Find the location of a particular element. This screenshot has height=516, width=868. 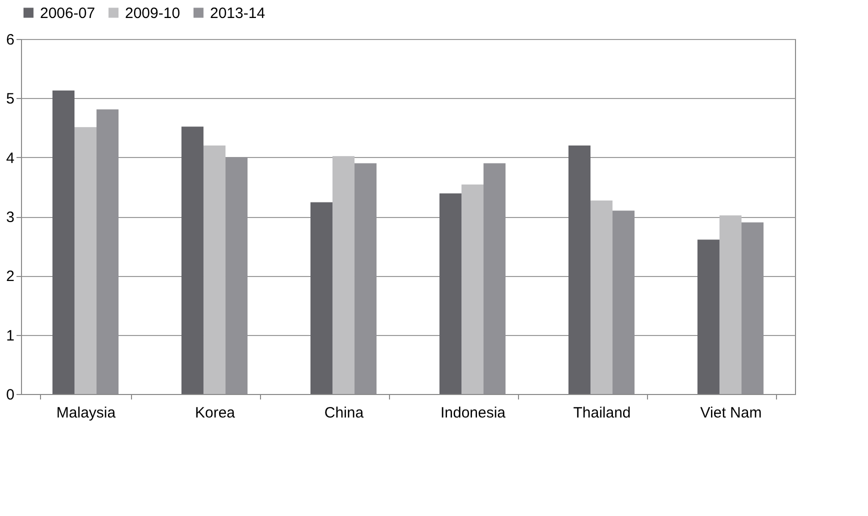

x-tick-label: Malaysia is located at coordinates (86, 413).